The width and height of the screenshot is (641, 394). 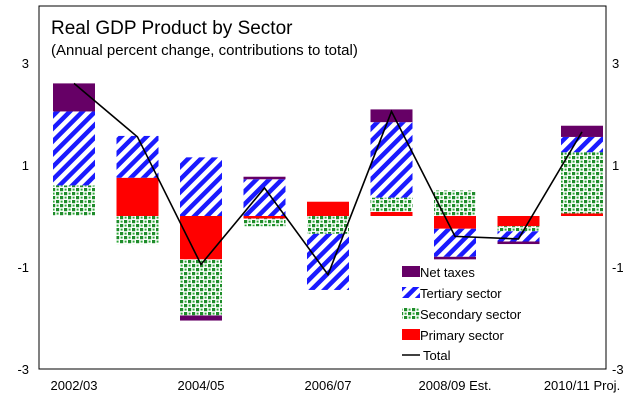 I want to click on legend-label-secondary: Secondary sector, so click(x=471, y=314).